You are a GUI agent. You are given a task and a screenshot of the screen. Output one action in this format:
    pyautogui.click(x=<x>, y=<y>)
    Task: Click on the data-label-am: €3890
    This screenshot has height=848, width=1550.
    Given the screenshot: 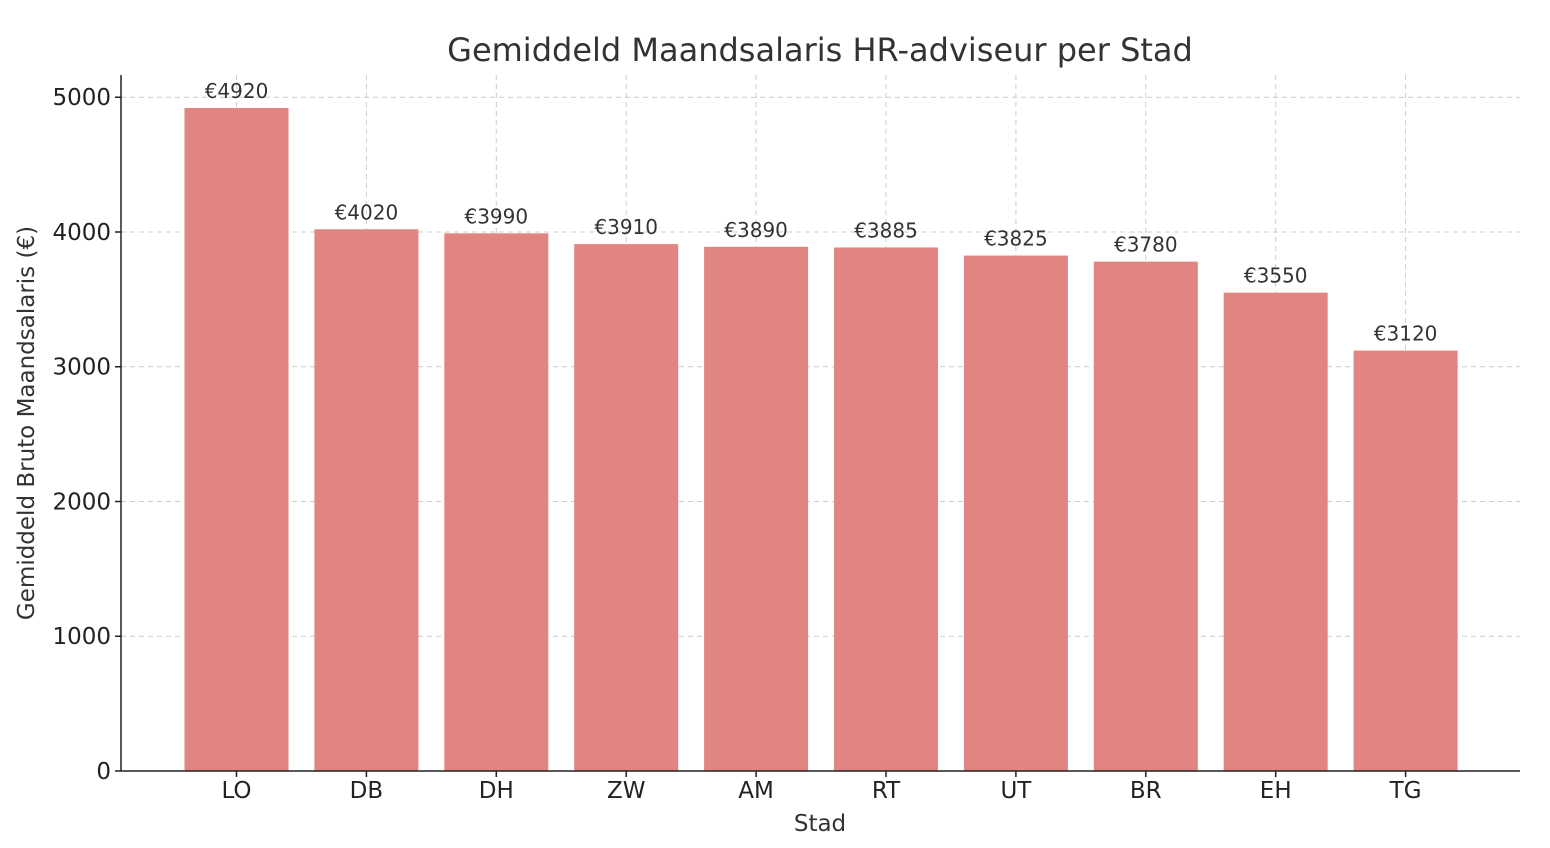 What is the action you would take?
    pyautogui.click(x=756, y=230)
    